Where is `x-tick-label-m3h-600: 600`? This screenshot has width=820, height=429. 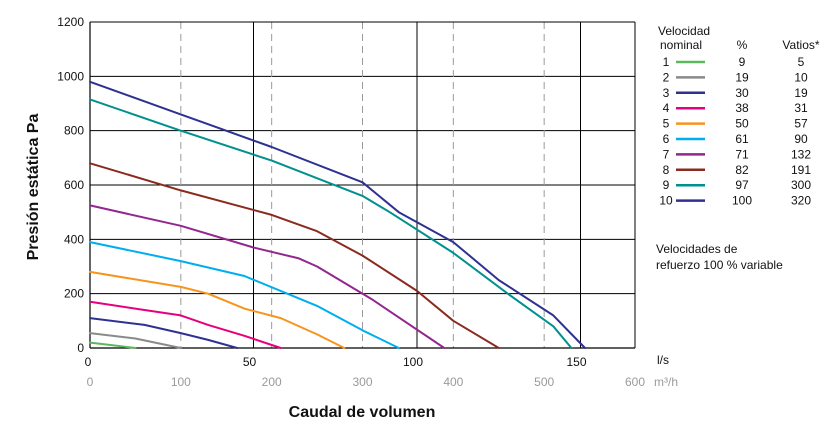 x-tick-label-m3h-600: 600 is located at coordinates (635, 382).